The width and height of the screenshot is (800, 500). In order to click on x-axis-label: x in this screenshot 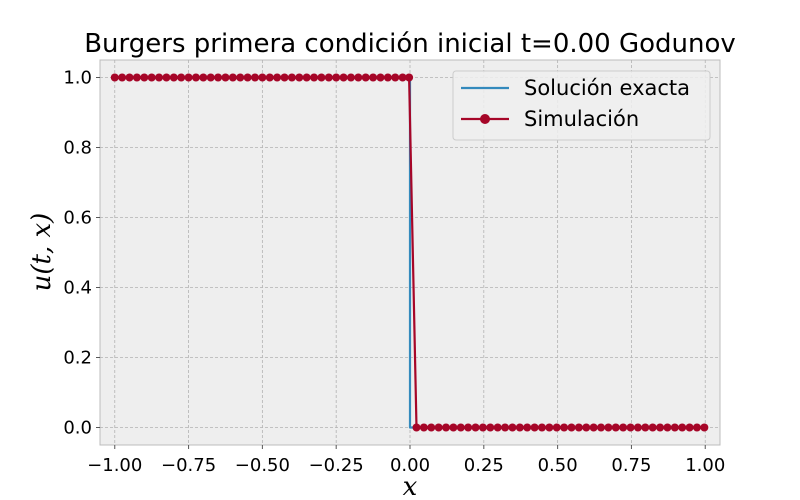, I will do `click(410, 486)`.